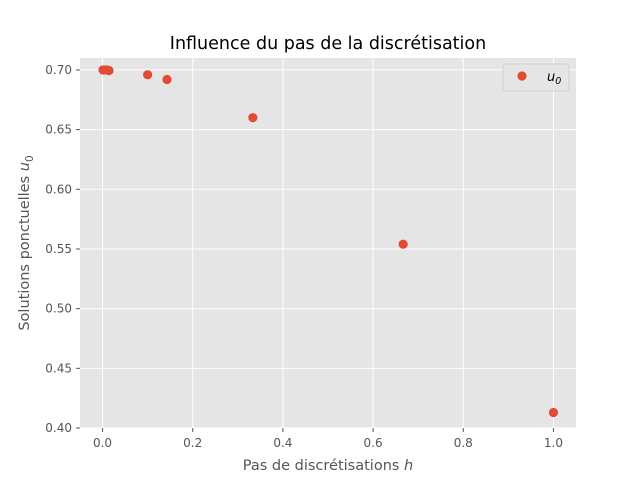 This screenshot has height=480, width=640. I want to click on legend-box, so click(536, 77).